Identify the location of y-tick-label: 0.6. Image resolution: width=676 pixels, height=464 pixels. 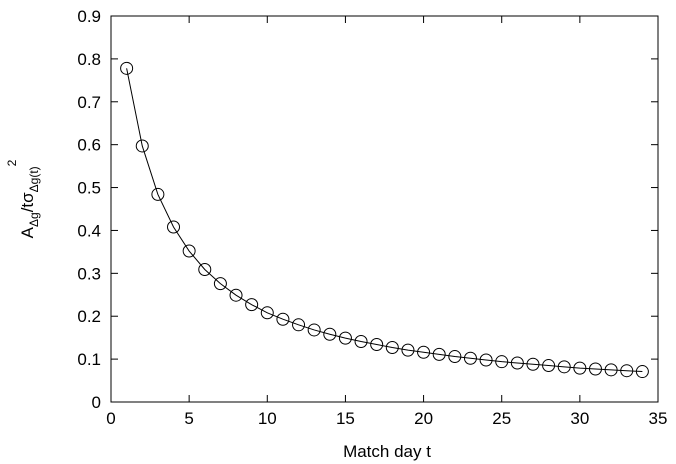
(89, 145).